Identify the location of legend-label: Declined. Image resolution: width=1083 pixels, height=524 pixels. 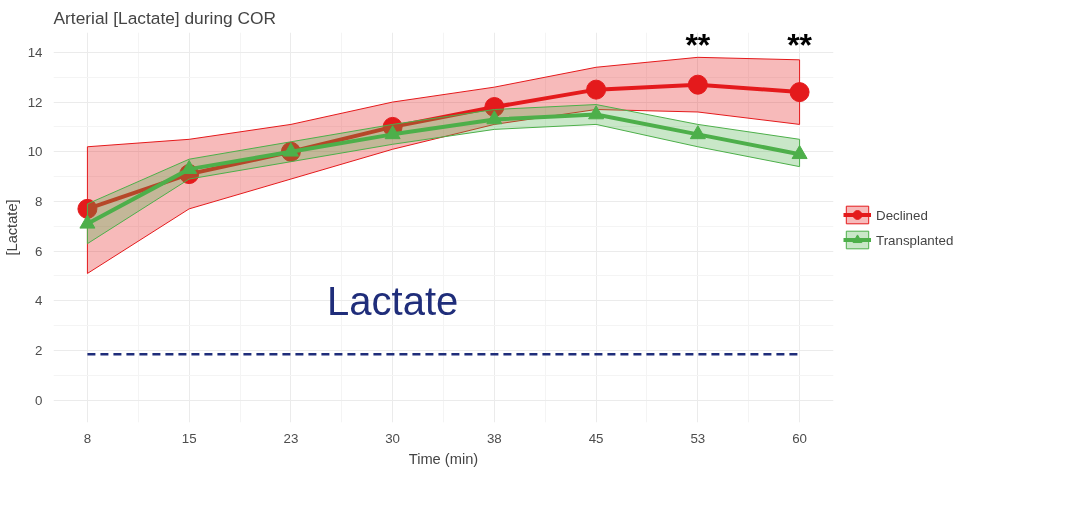
(902, 214).